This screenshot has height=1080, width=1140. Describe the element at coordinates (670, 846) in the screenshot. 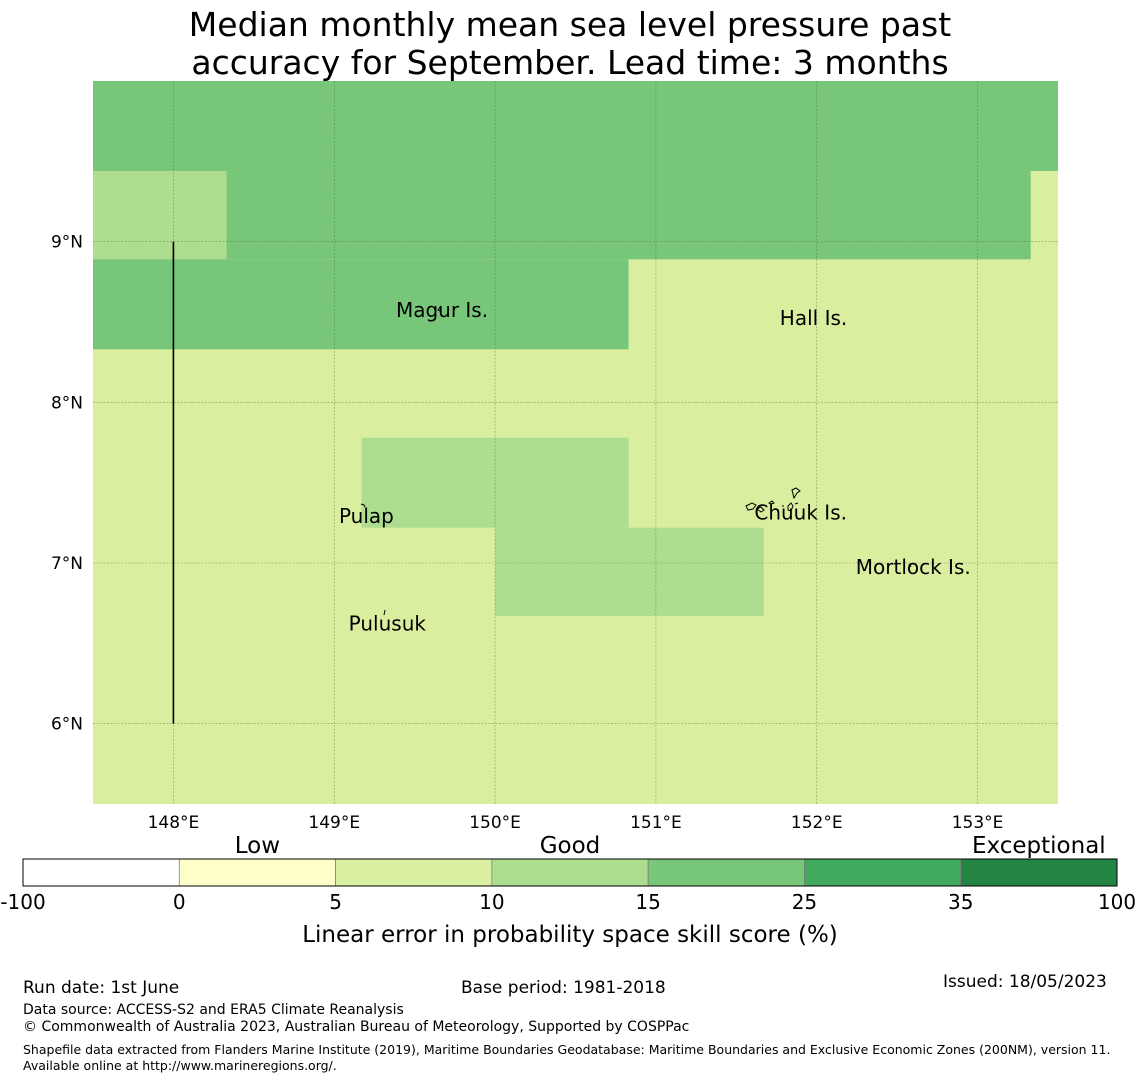

I see `colorbar-categories: Low Good Exceptional` at that location.